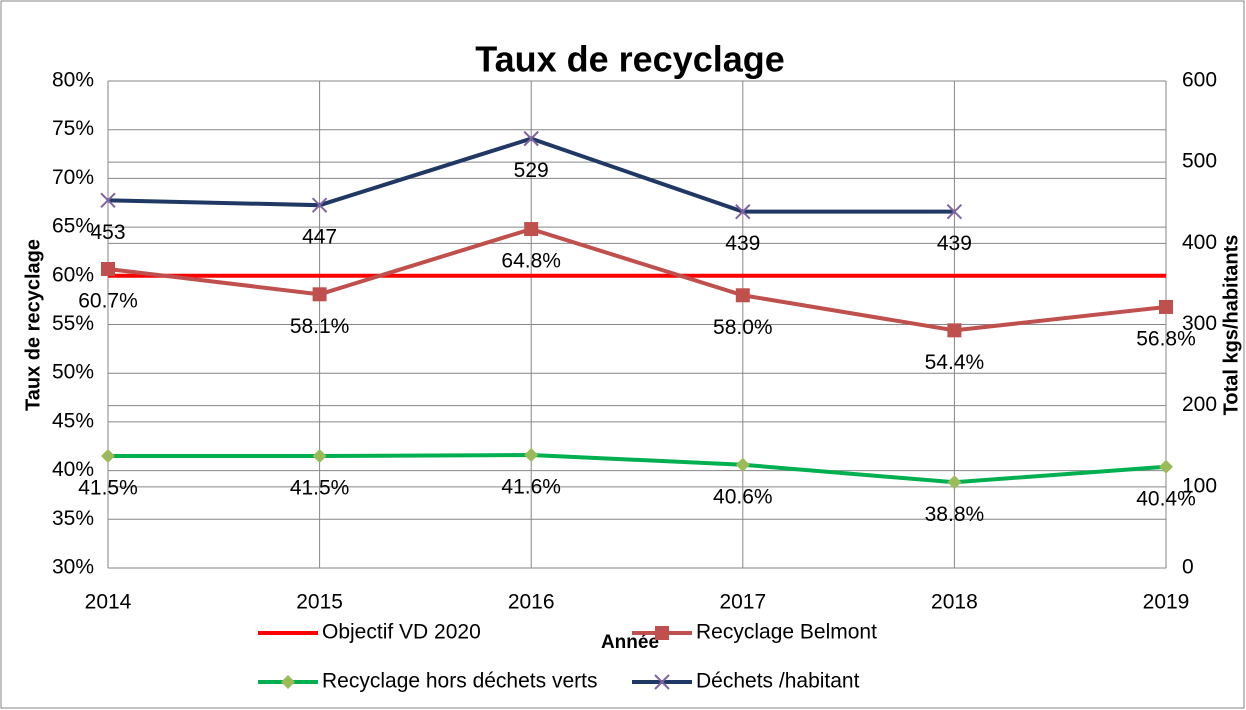 The image size is (1246, 710). Describe the element at coordinates (954, 602) in the screenshot. I see `x-tick-label: 2018` at that location.